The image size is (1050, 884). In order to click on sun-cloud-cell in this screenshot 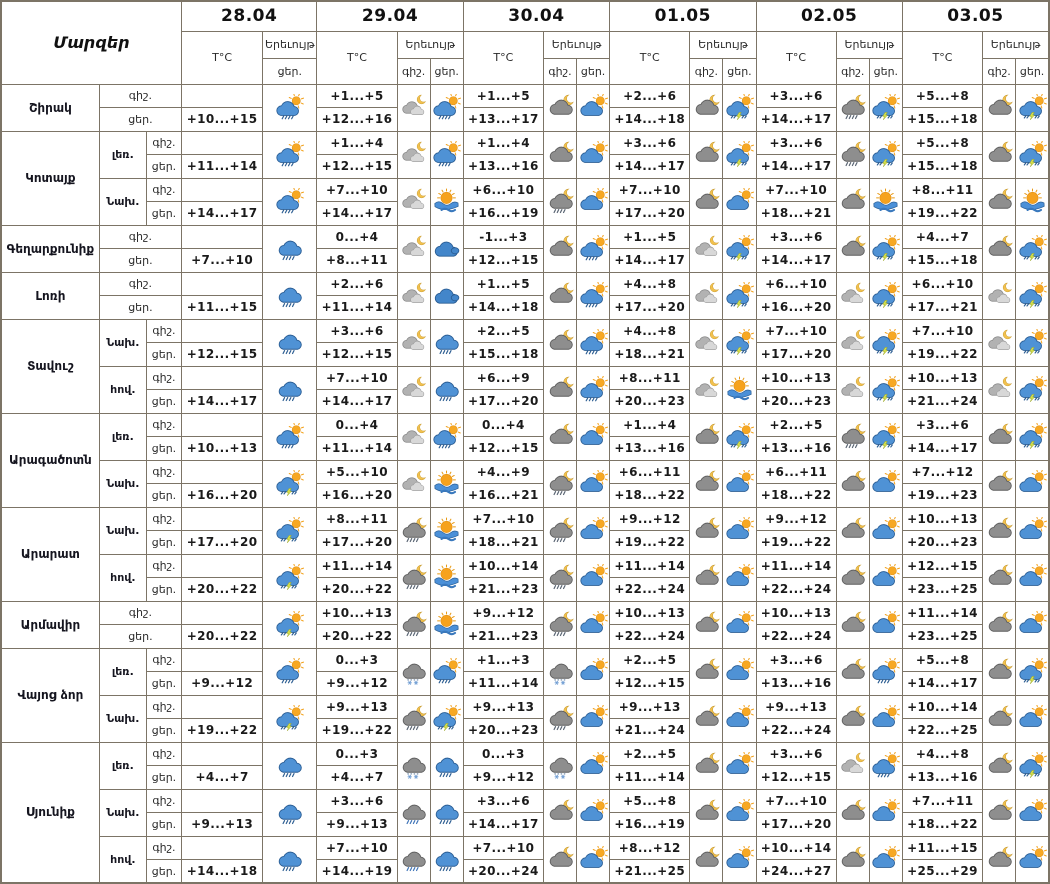, I will do `click(885, 859)`.